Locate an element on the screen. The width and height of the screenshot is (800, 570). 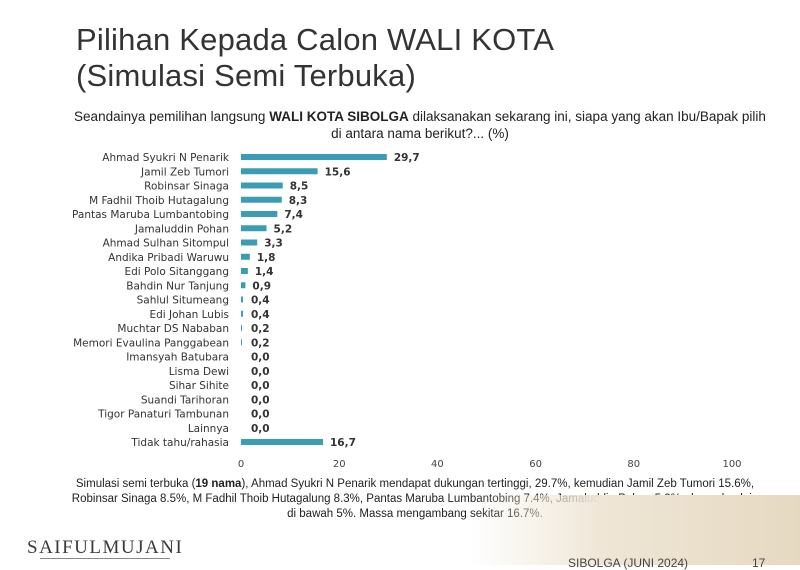
category-label: Bahdin Nur Tanjung is located at coordinates (177, 286).